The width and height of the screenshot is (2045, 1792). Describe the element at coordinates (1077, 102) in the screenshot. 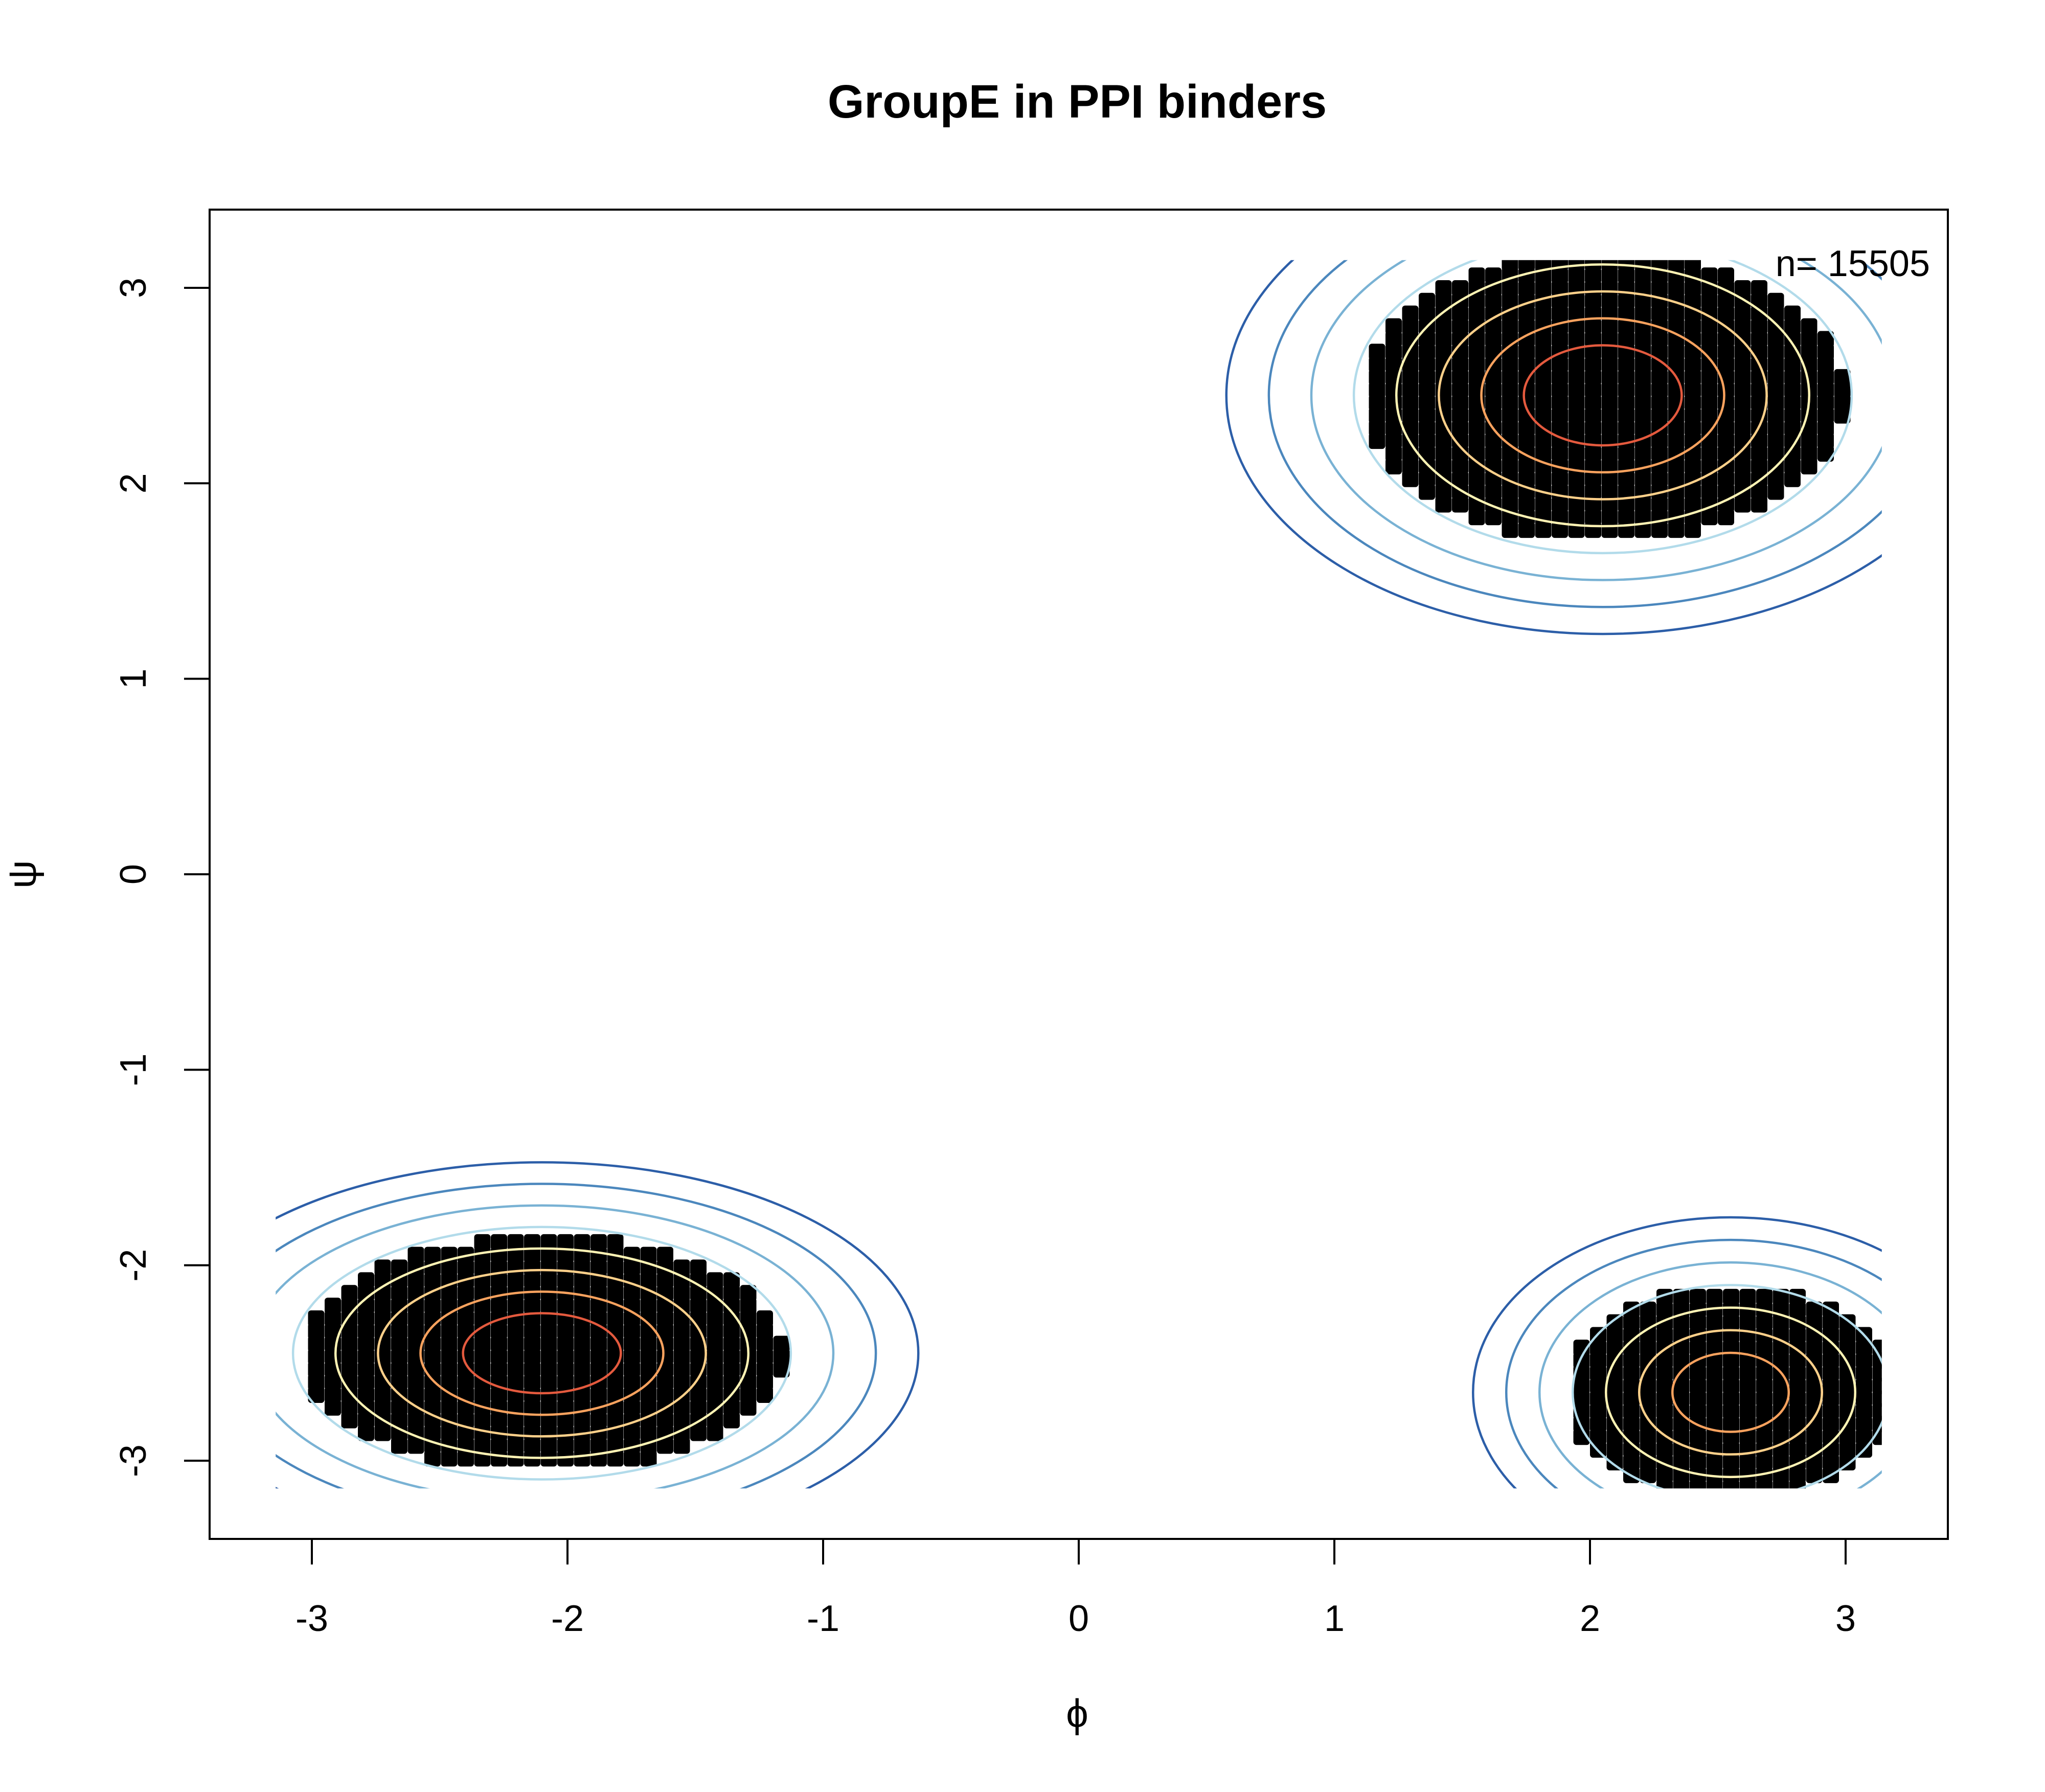

I see `chart-title: GroupE in PPI binders` at that location.